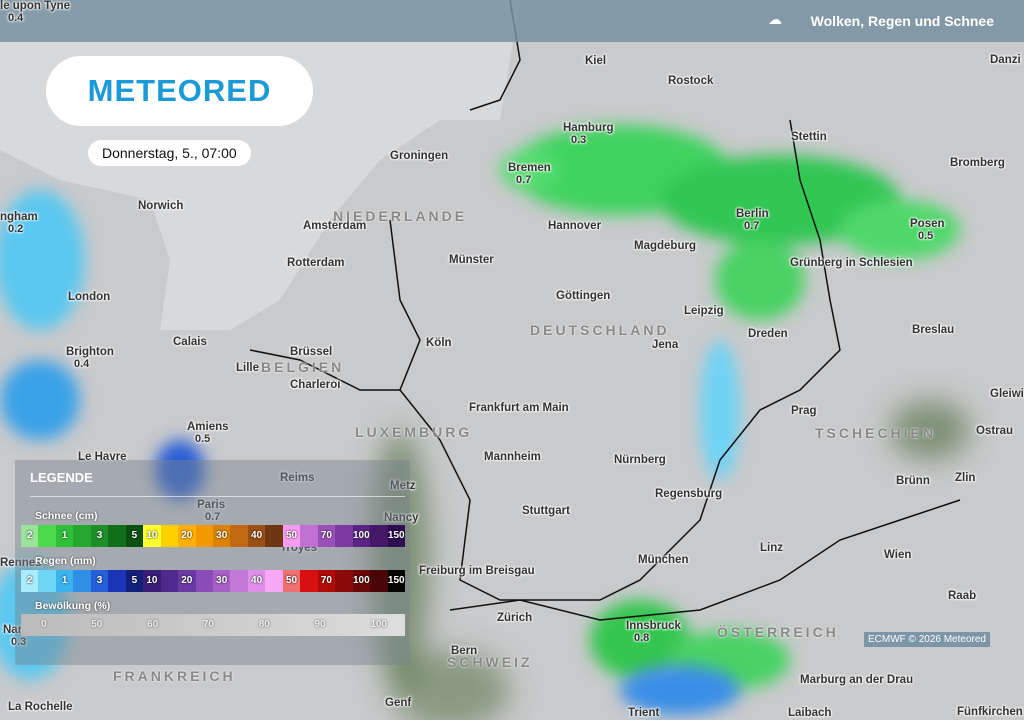  I want to click on city-name: Danzi, so click(1005, 60).